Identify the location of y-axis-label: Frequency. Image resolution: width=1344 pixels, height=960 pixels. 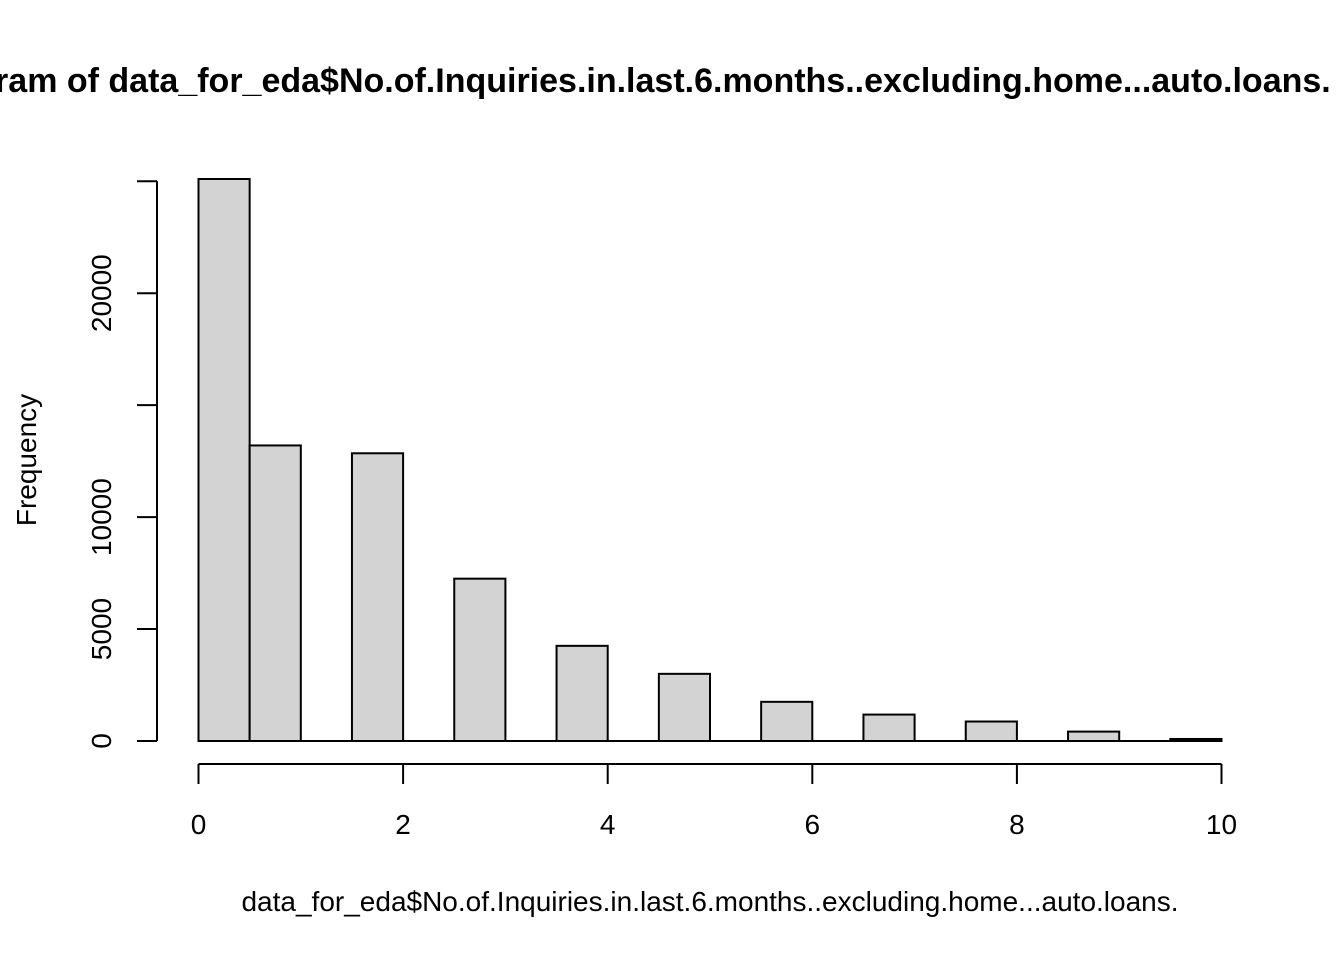
(26, 460).